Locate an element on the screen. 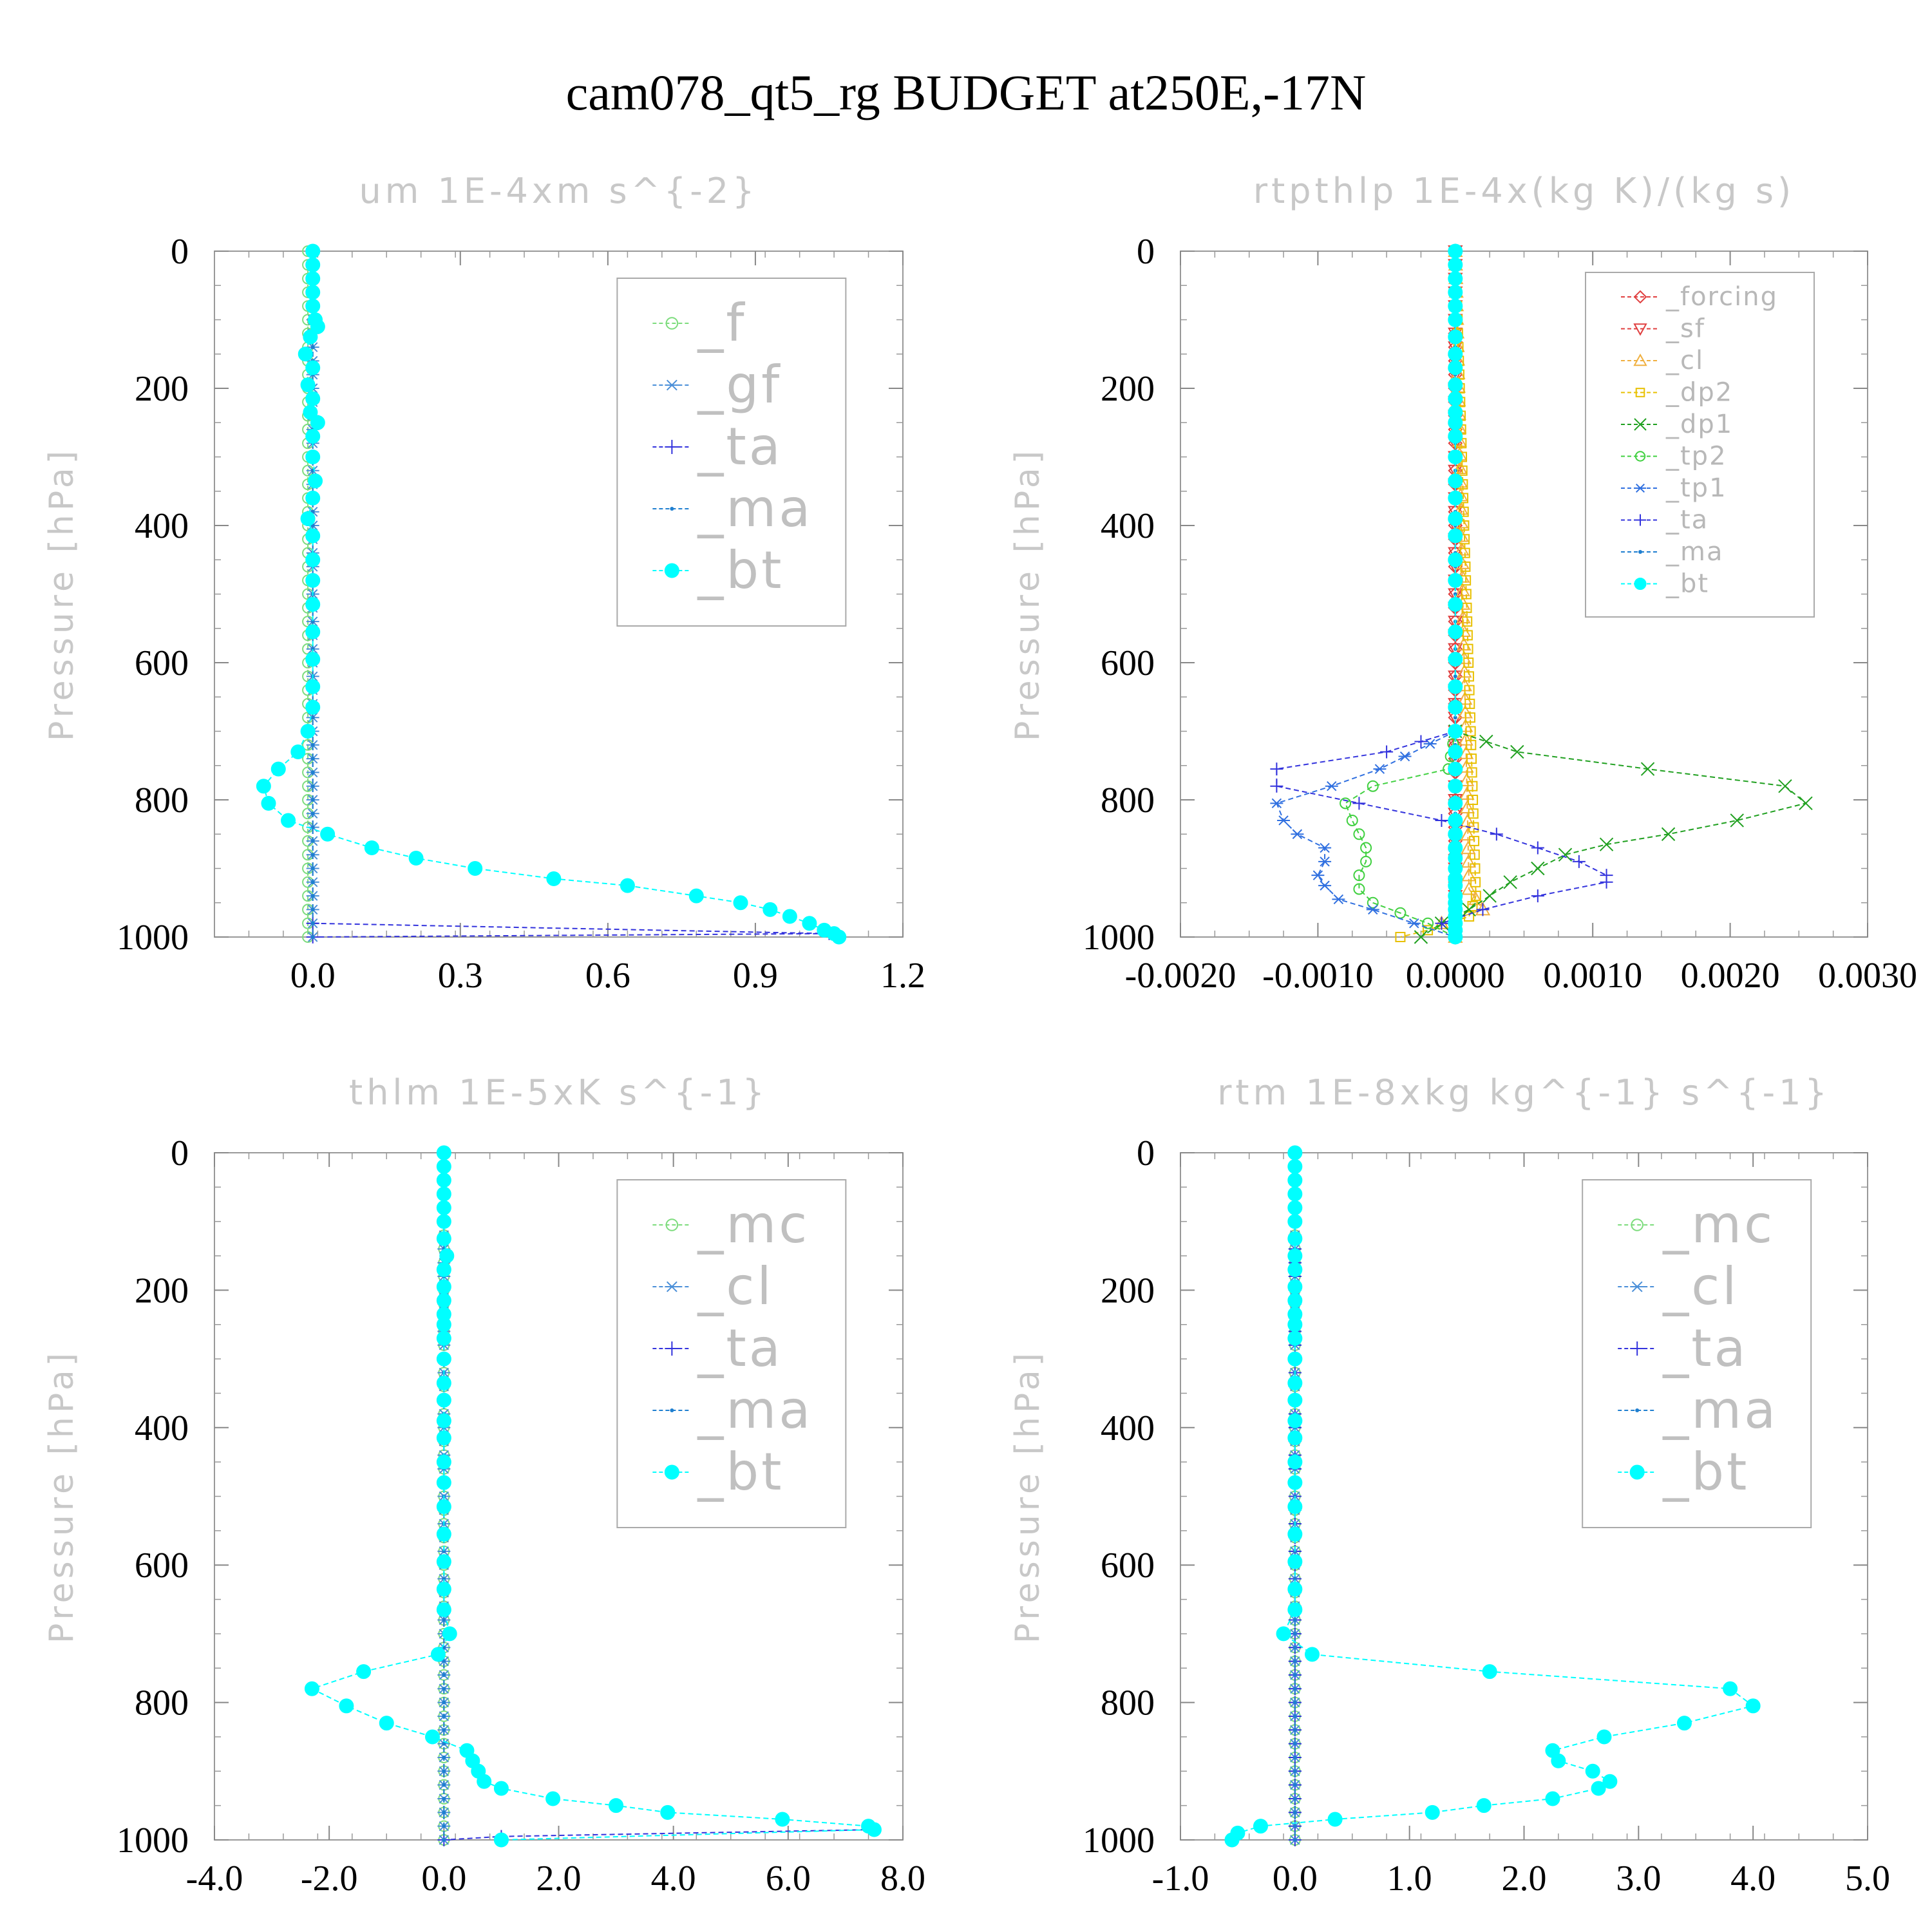  legend-label: _gf is located at coordinates (740, 385).